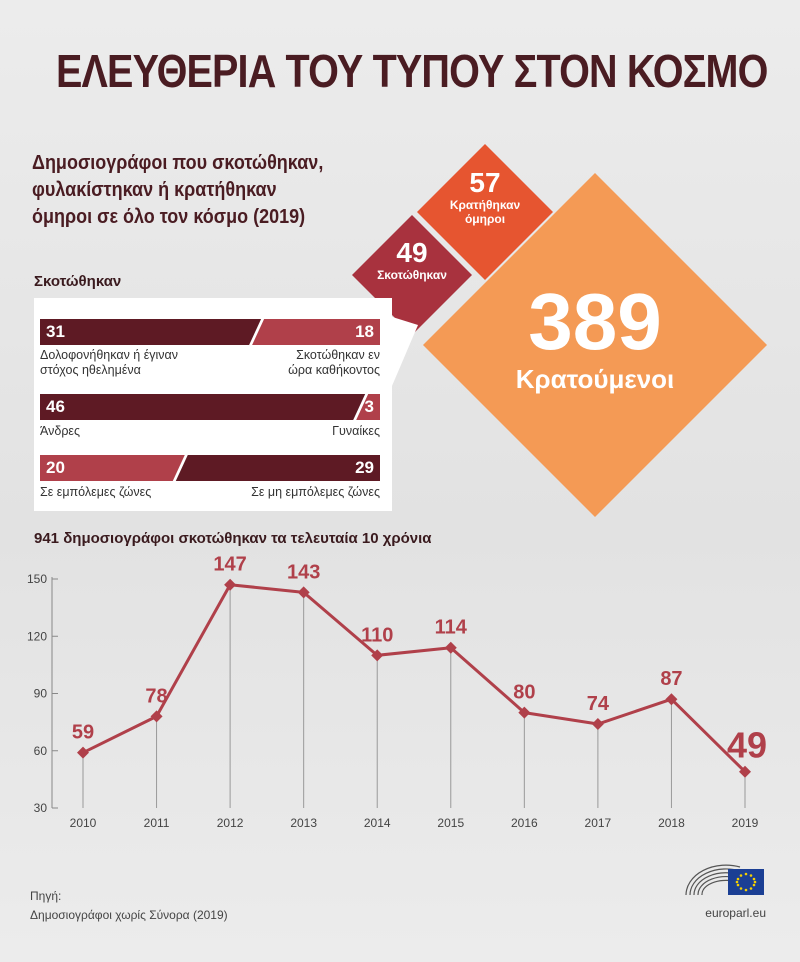 This screenshot has width=800, height=962. I want to click on x-tick-label-2013: 2013, so click(303, 823).